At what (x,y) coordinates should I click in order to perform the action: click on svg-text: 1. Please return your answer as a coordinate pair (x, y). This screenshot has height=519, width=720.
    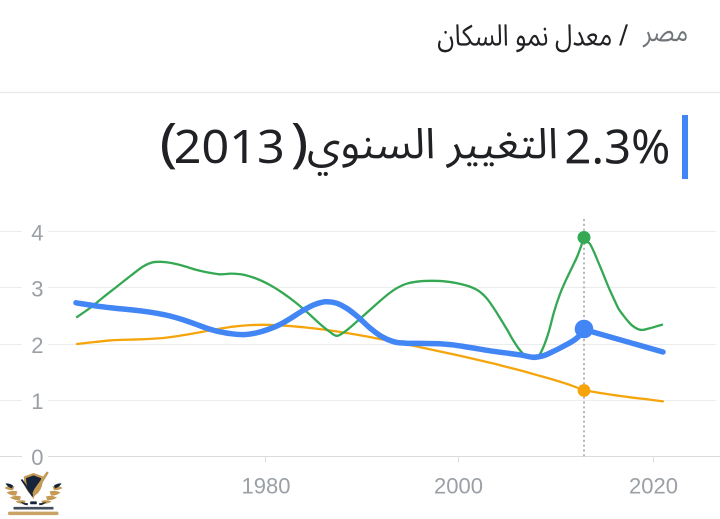
    Looking at the image, I should click on (37, 401).